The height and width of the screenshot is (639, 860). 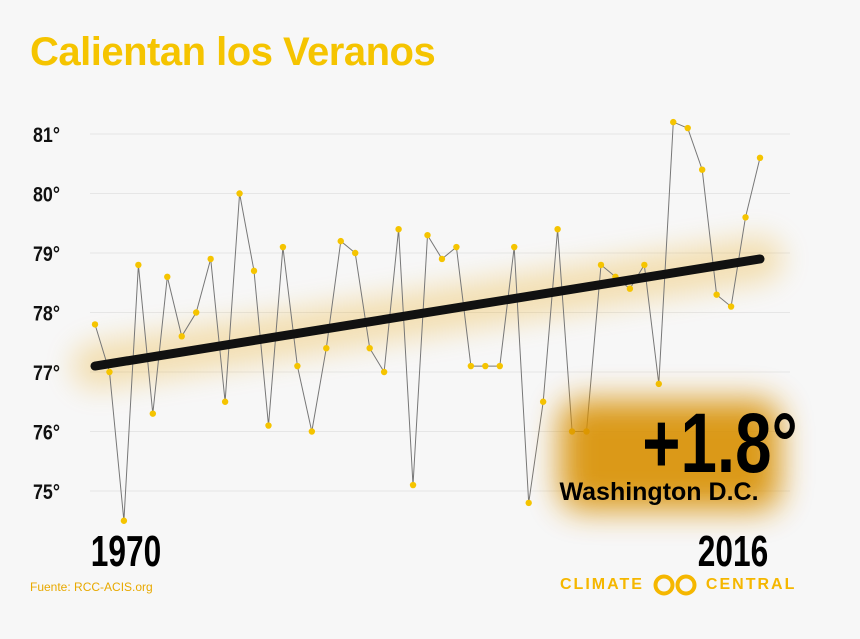 I want to click on y-tick-label: 79°, so click(x=46, y=255).